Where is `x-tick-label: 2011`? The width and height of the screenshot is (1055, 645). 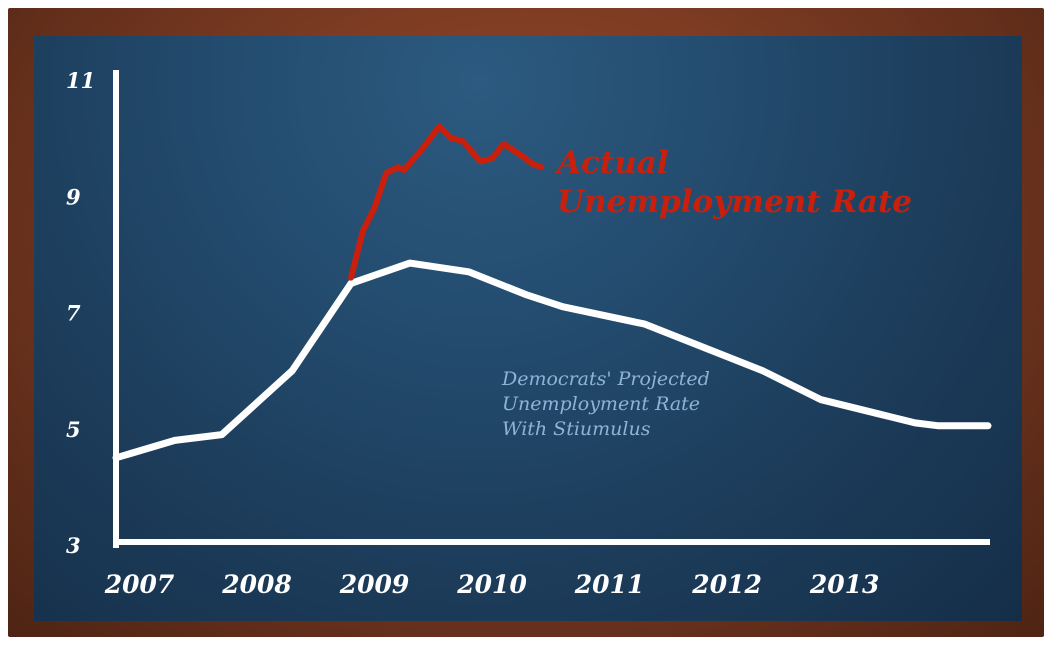 x-tick-label: 2011 is located at coordinates (609, 584).